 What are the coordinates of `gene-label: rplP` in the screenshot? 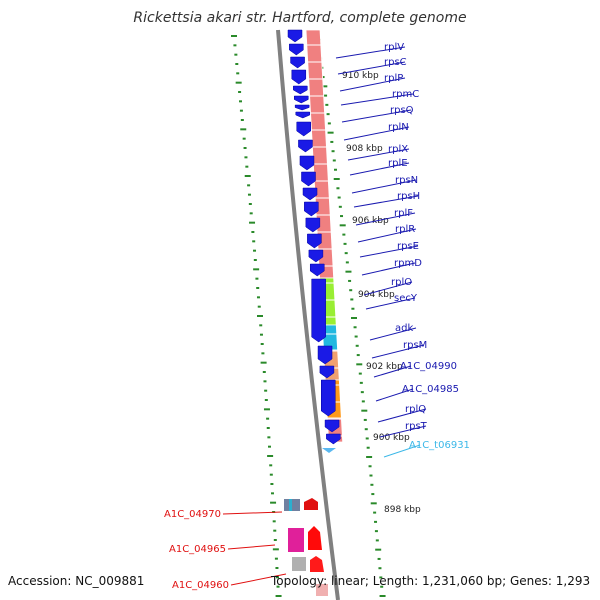 It's located at (393, 78).